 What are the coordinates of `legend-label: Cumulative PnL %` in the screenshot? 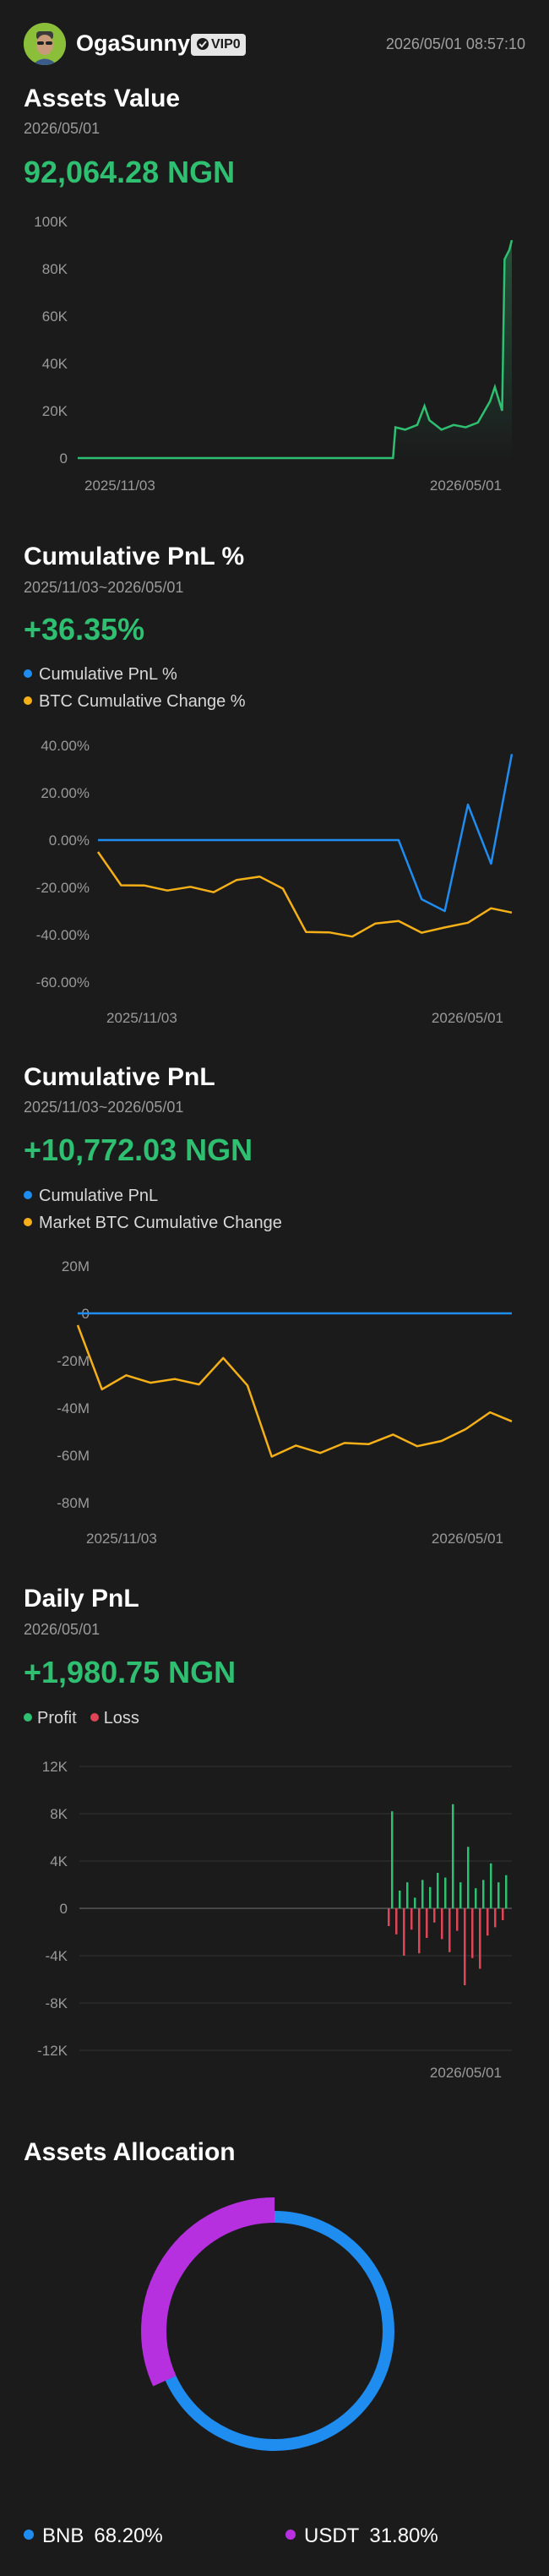 It's located at (108, 674).